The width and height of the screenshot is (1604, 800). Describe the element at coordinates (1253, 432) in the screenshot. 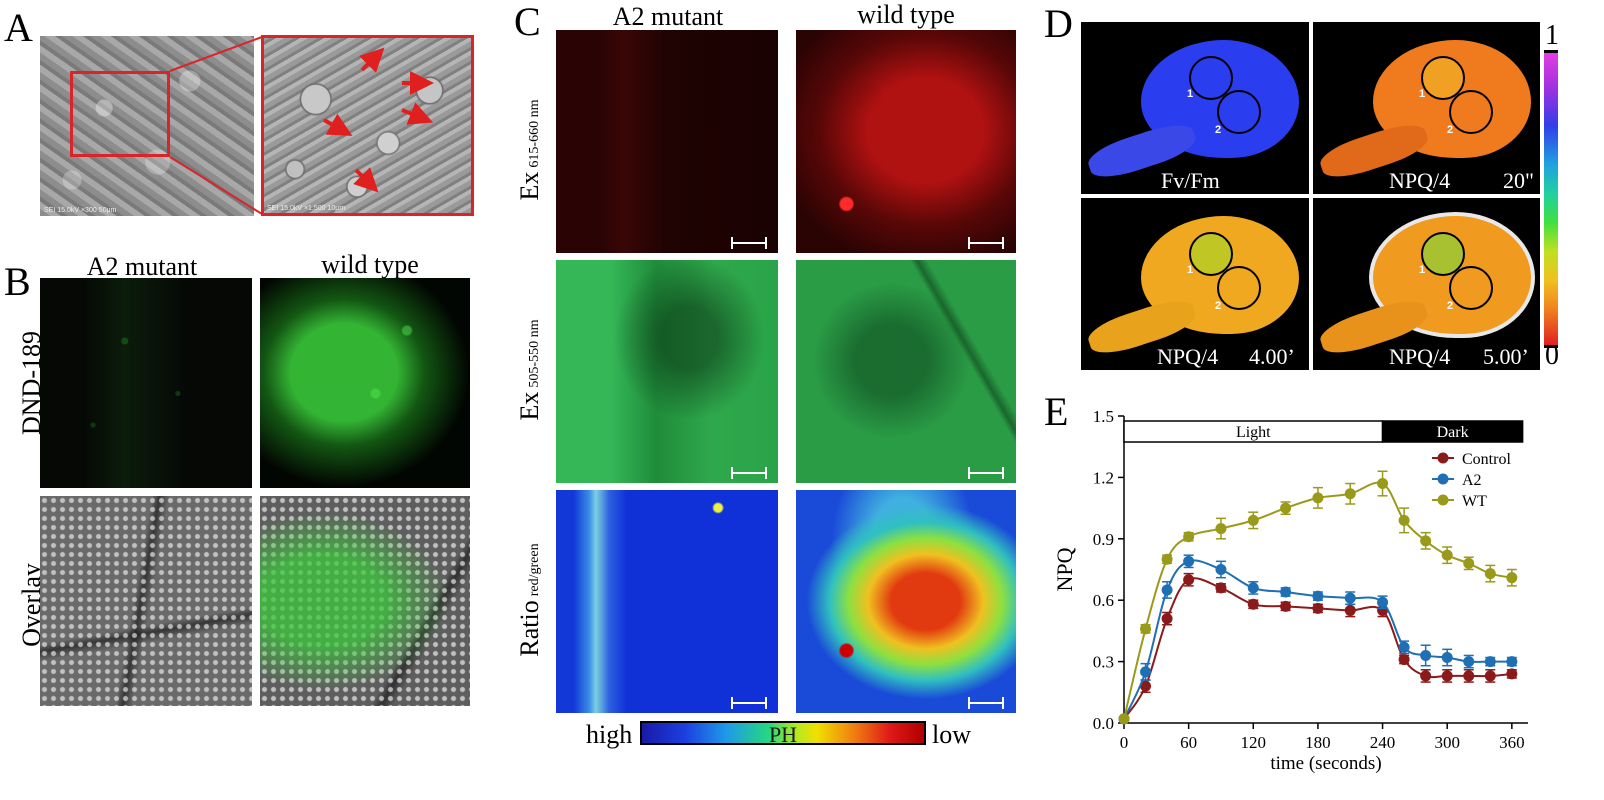

I see `light-bar-label: Light` at that location.